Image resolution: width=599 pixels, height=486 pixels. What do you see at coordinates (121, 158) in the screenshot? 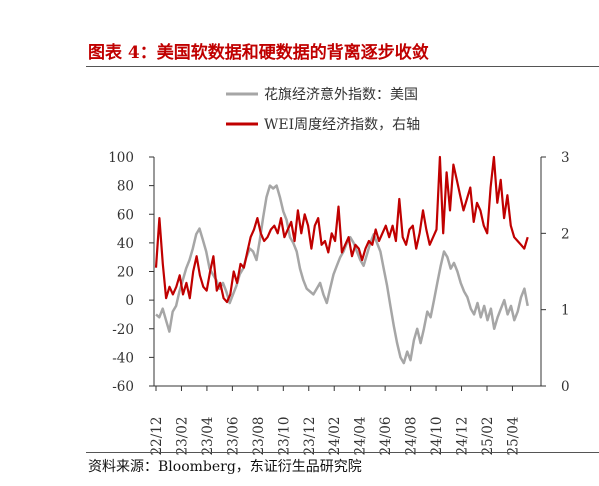
I see `left-tick-label: 100` at bounding box center [121, 158].